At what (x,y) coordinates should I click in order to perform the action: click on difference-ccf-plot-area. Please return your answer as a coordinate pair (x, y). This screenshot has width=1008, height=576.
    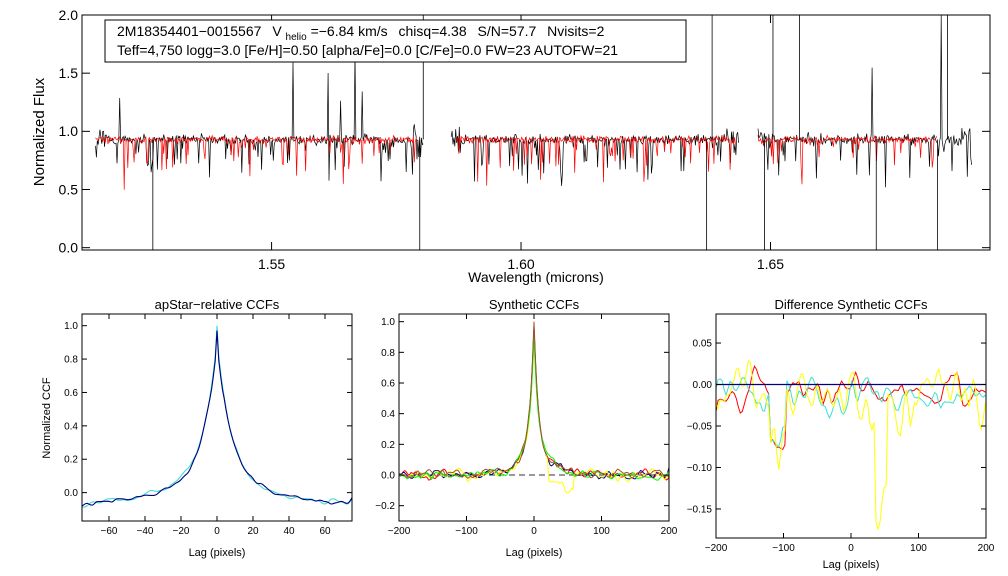
    Looking at the image, I should click on (850, 445).